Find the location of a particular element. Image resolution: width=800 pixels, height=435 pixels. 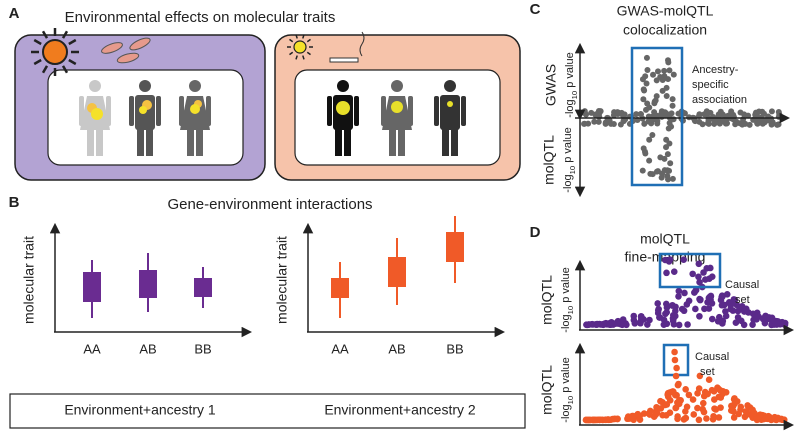

genotype-label: AB is located at coordinates (147, 348).